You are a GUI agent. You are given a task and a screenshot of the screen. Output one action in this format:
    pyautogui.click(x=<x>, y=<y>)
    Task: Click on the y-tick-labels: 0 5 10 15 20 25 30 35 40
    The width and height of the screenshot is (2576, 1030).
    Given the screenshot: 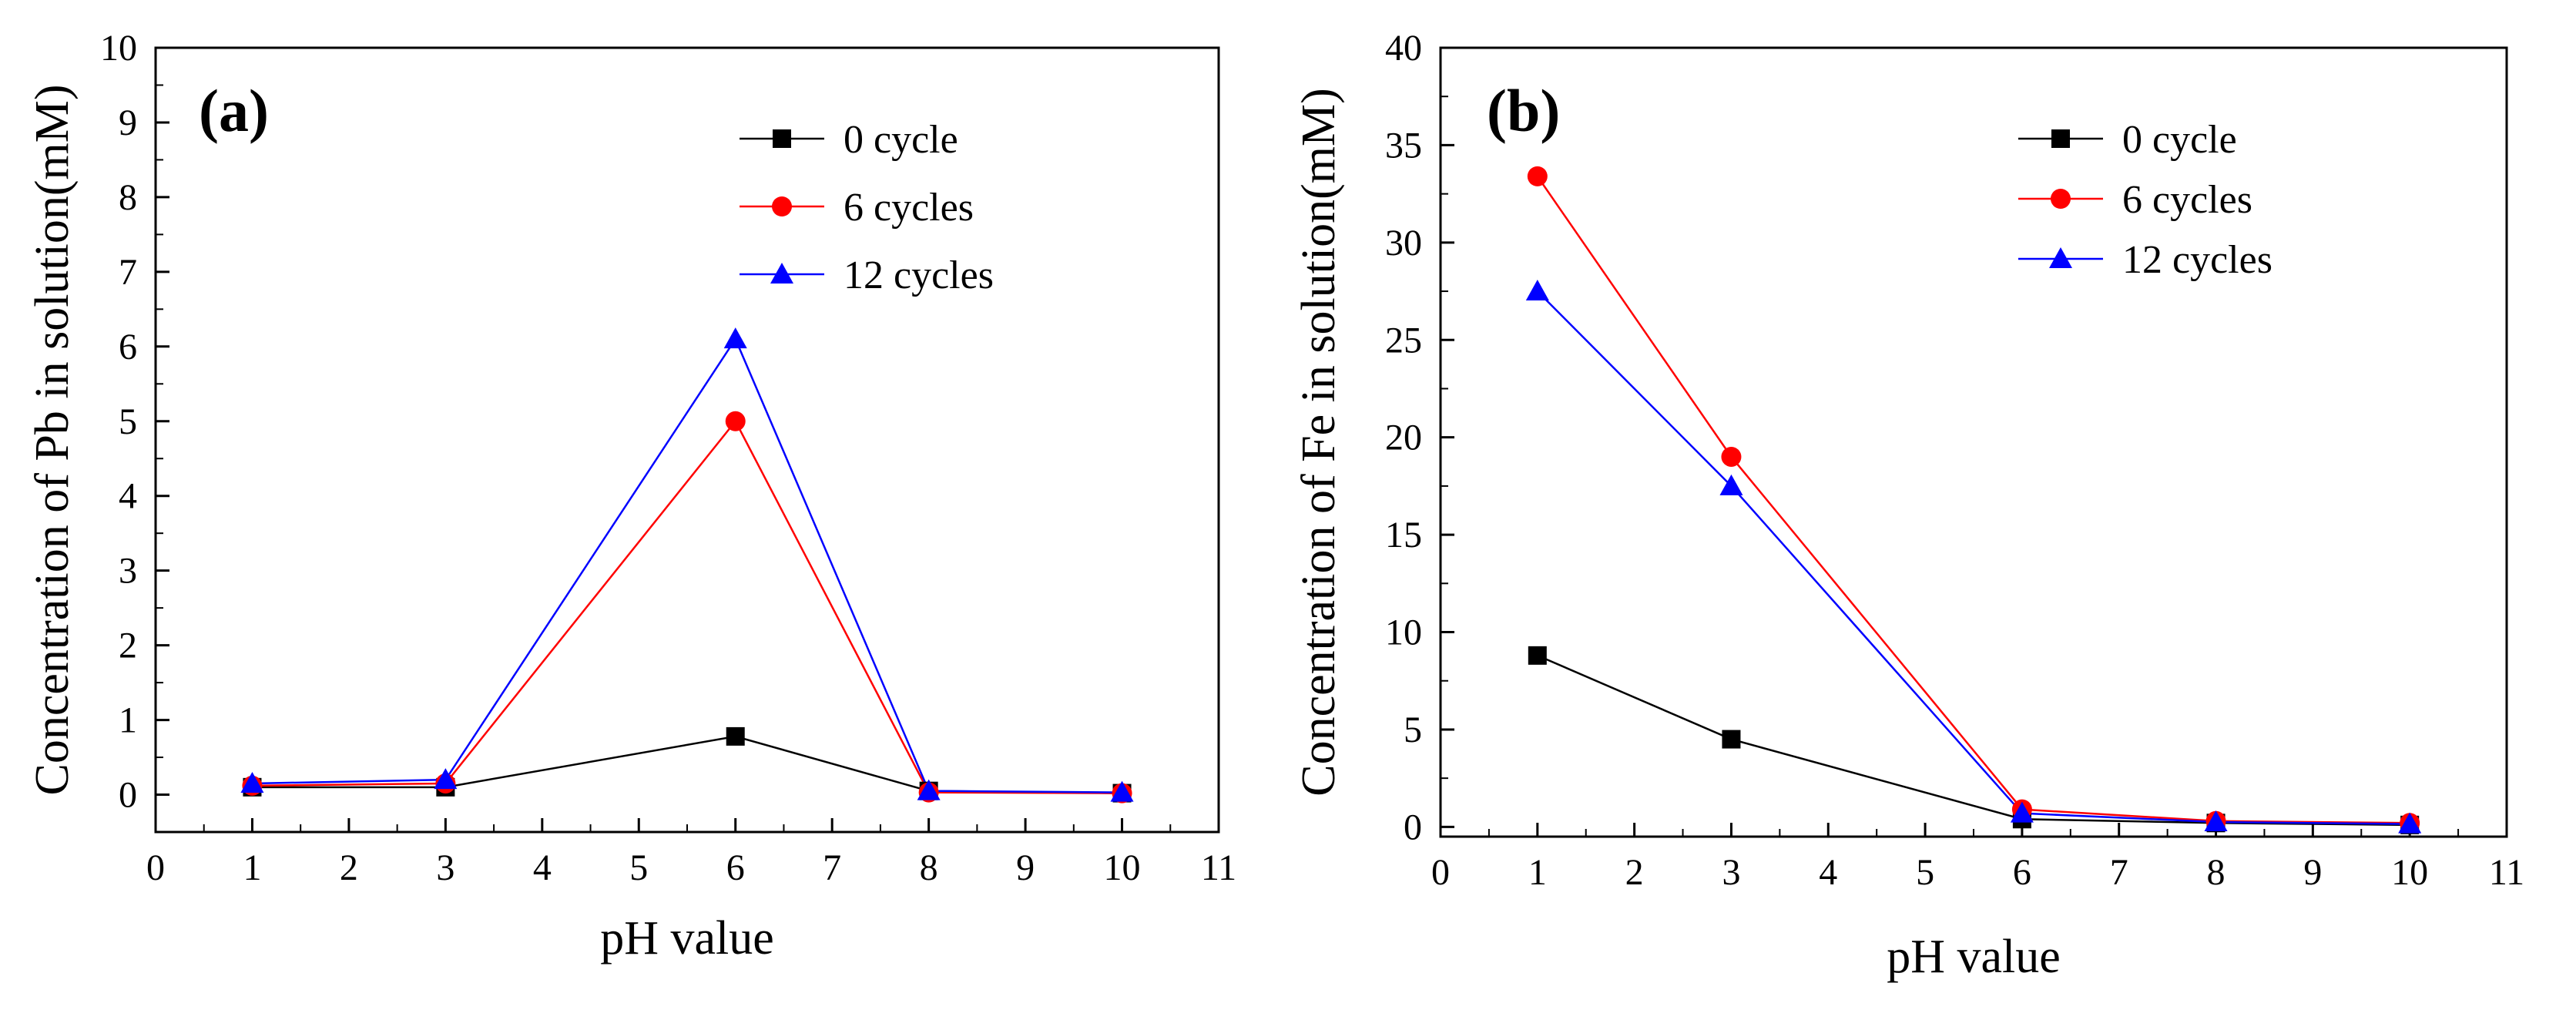 What is the action you would take?
    pyautogui.click(x=1403, y=437)
    